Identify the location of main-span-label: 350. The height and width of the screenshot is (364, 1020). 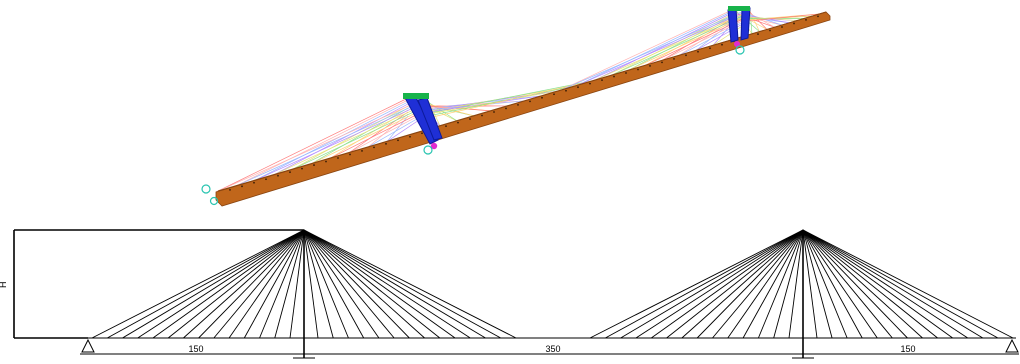
(552, 349).